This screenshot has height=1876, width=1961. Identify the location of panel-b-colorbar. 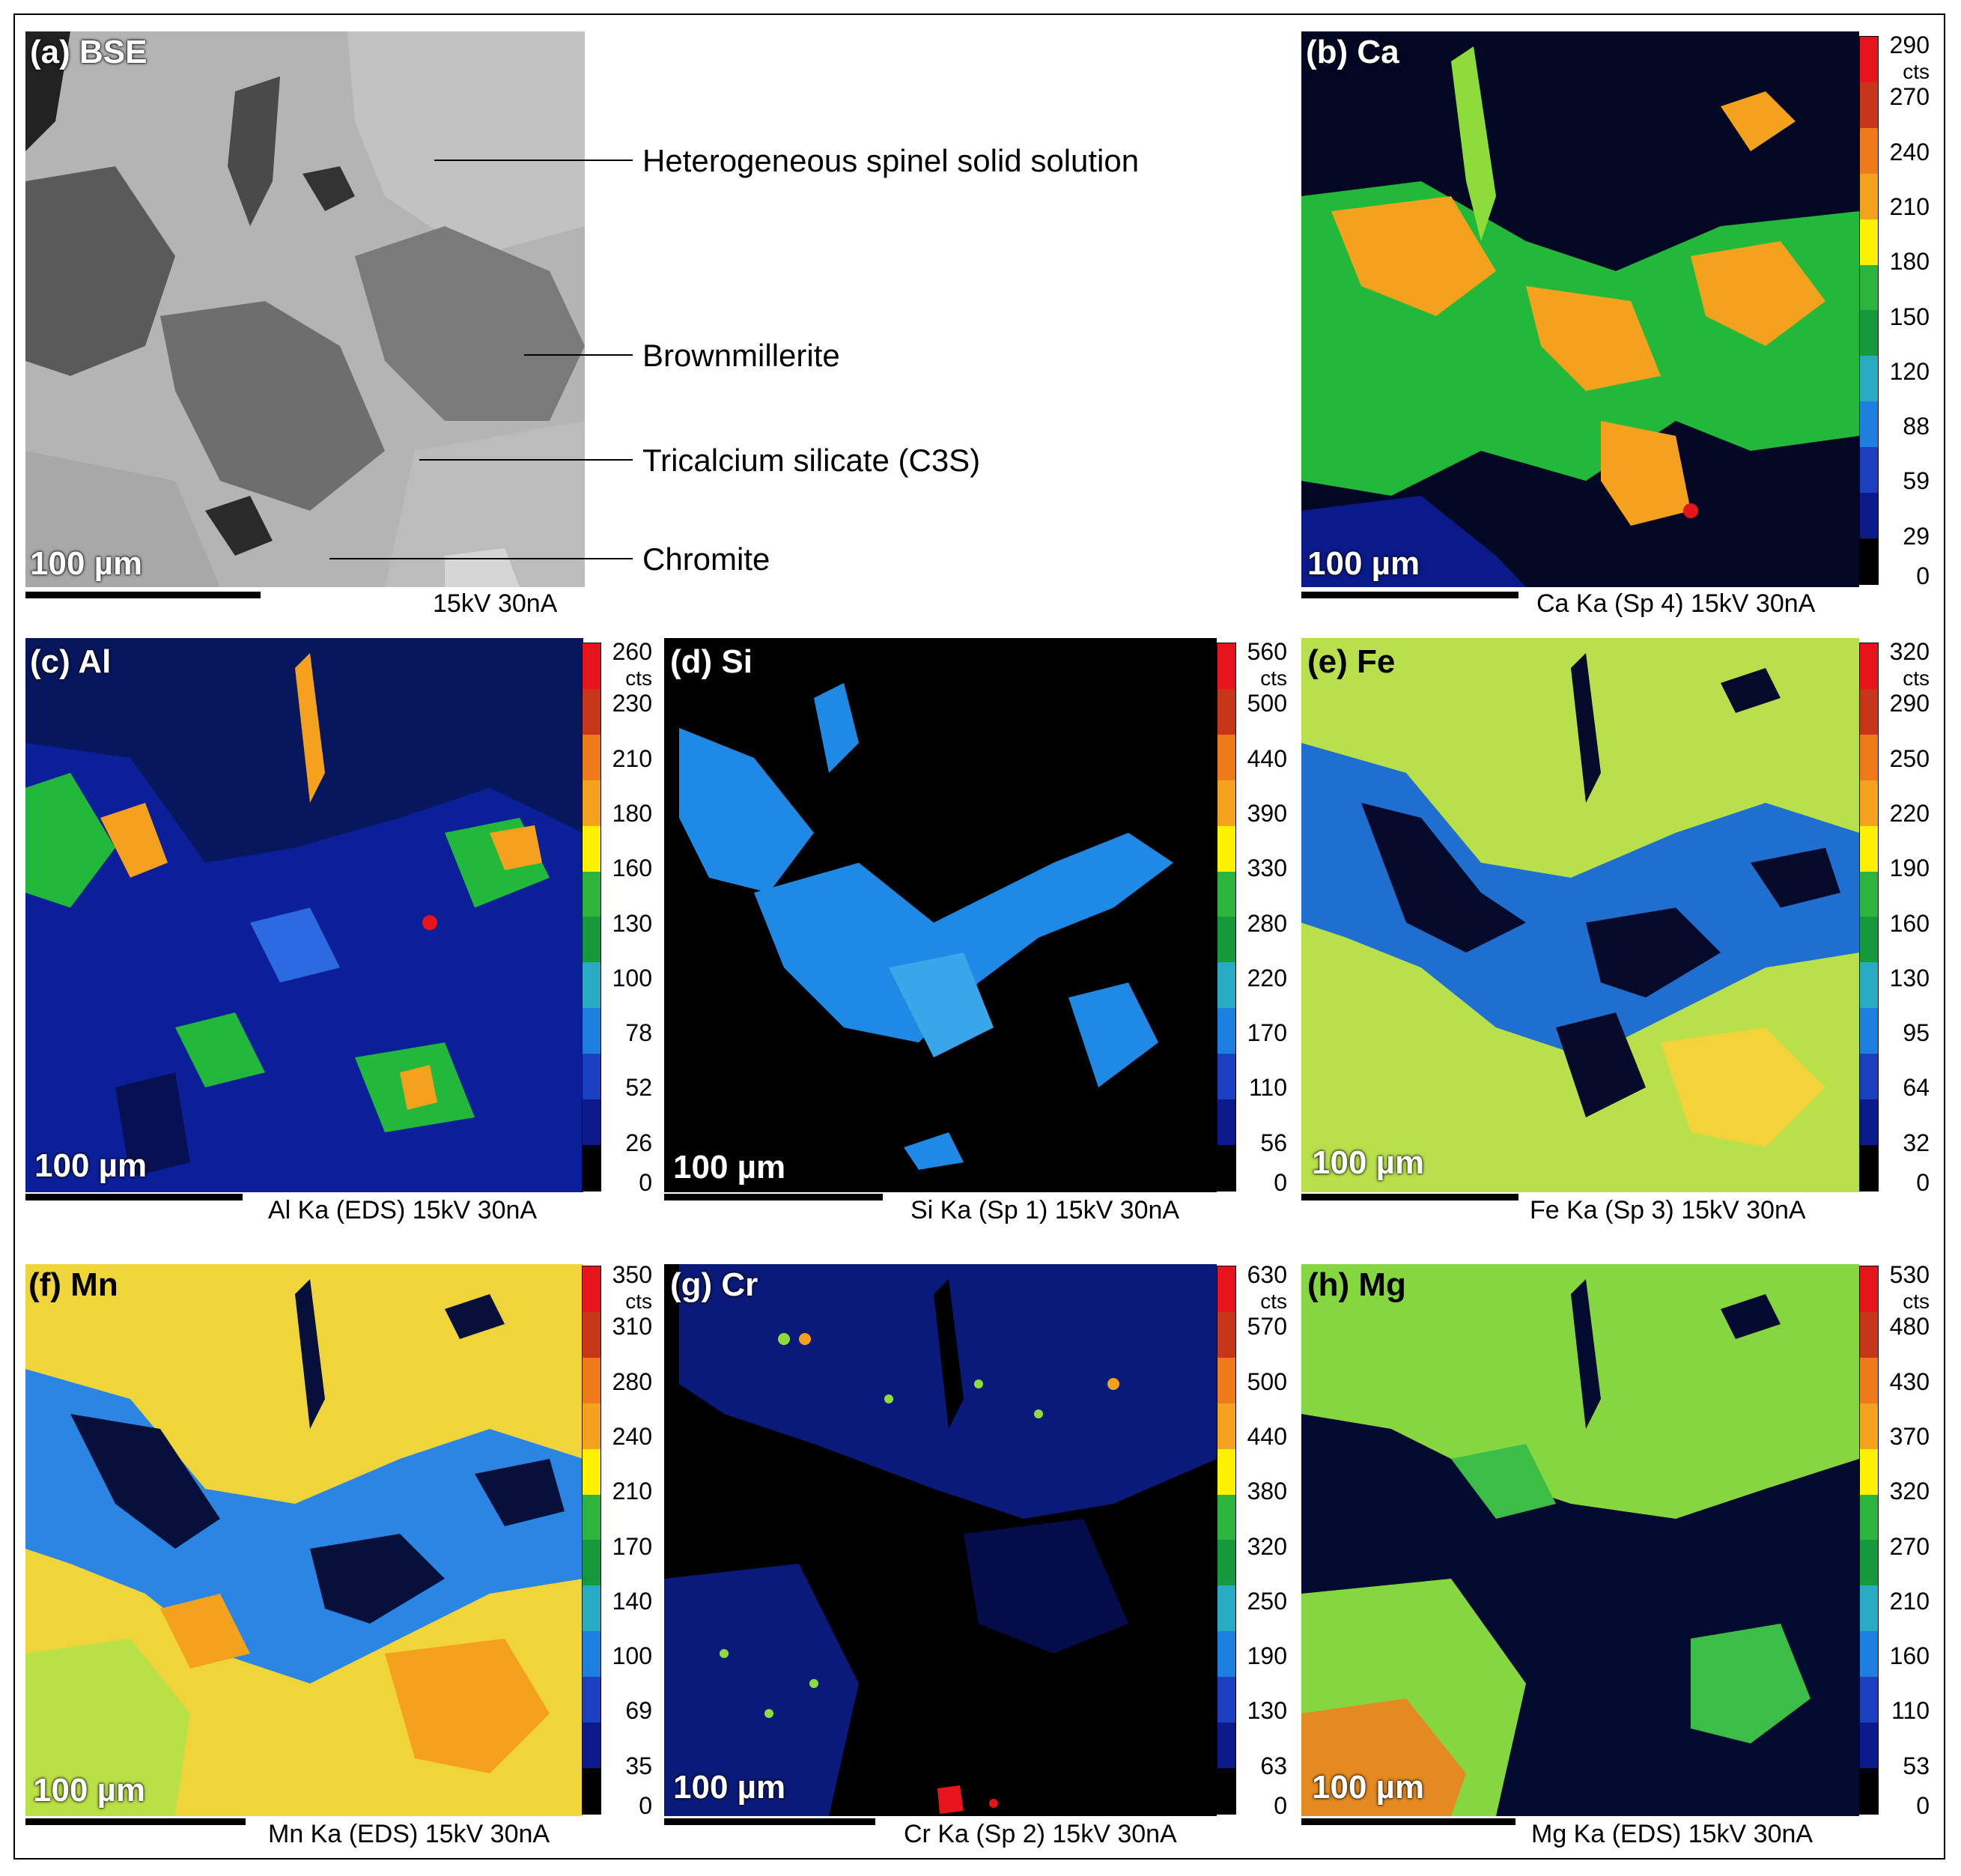
(1869, 310).